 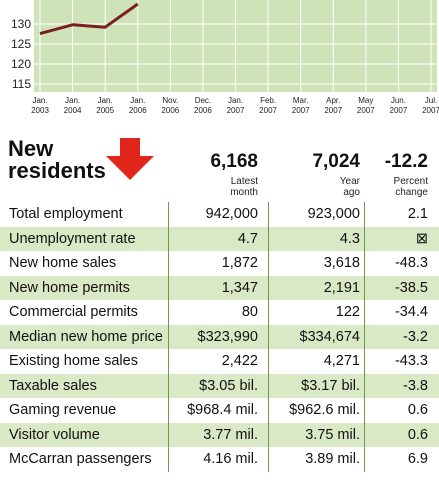 What do you see at coordinates (249, 312) in the screenshot?
I see `row-latest-value: 80` at bounding box center [249, 312].